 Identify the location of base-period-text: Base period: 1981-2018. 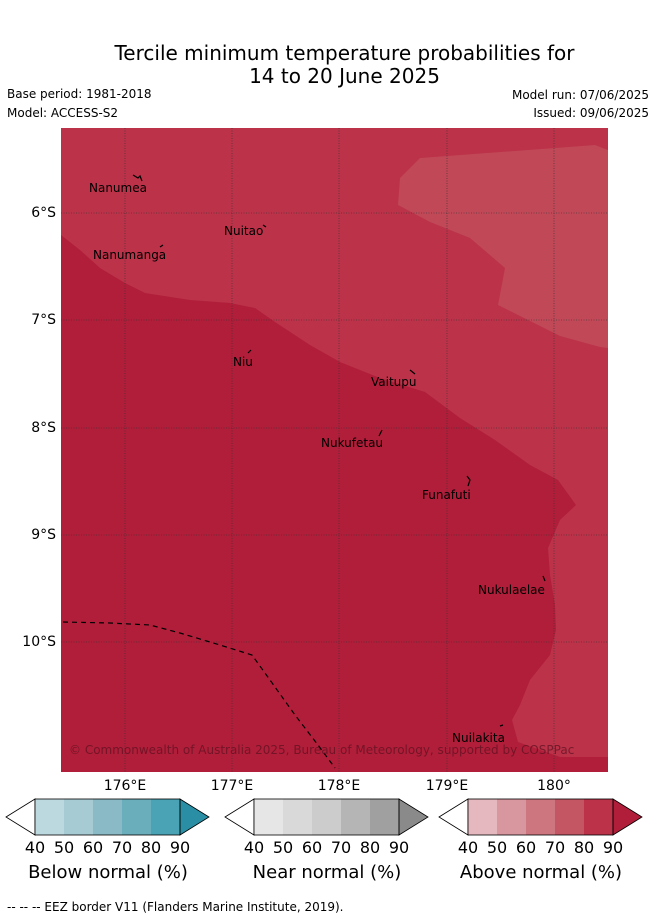
(79, 94).